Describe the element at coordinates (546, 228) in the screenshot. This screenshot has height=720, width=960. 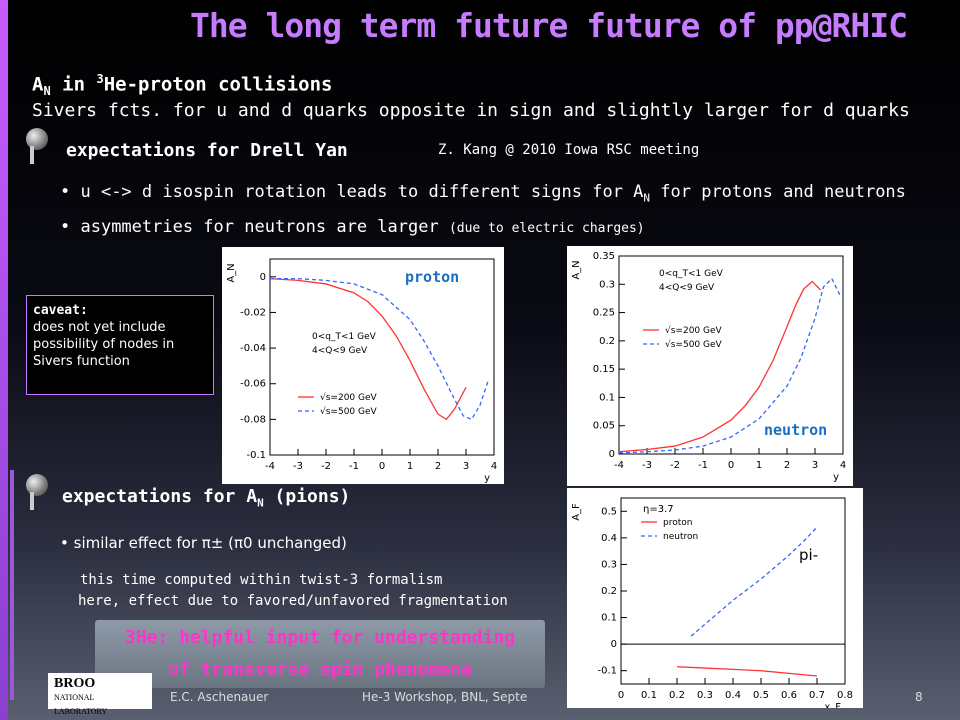
I see `bullet-neutrons-note: (due to electric charges)` at that location.